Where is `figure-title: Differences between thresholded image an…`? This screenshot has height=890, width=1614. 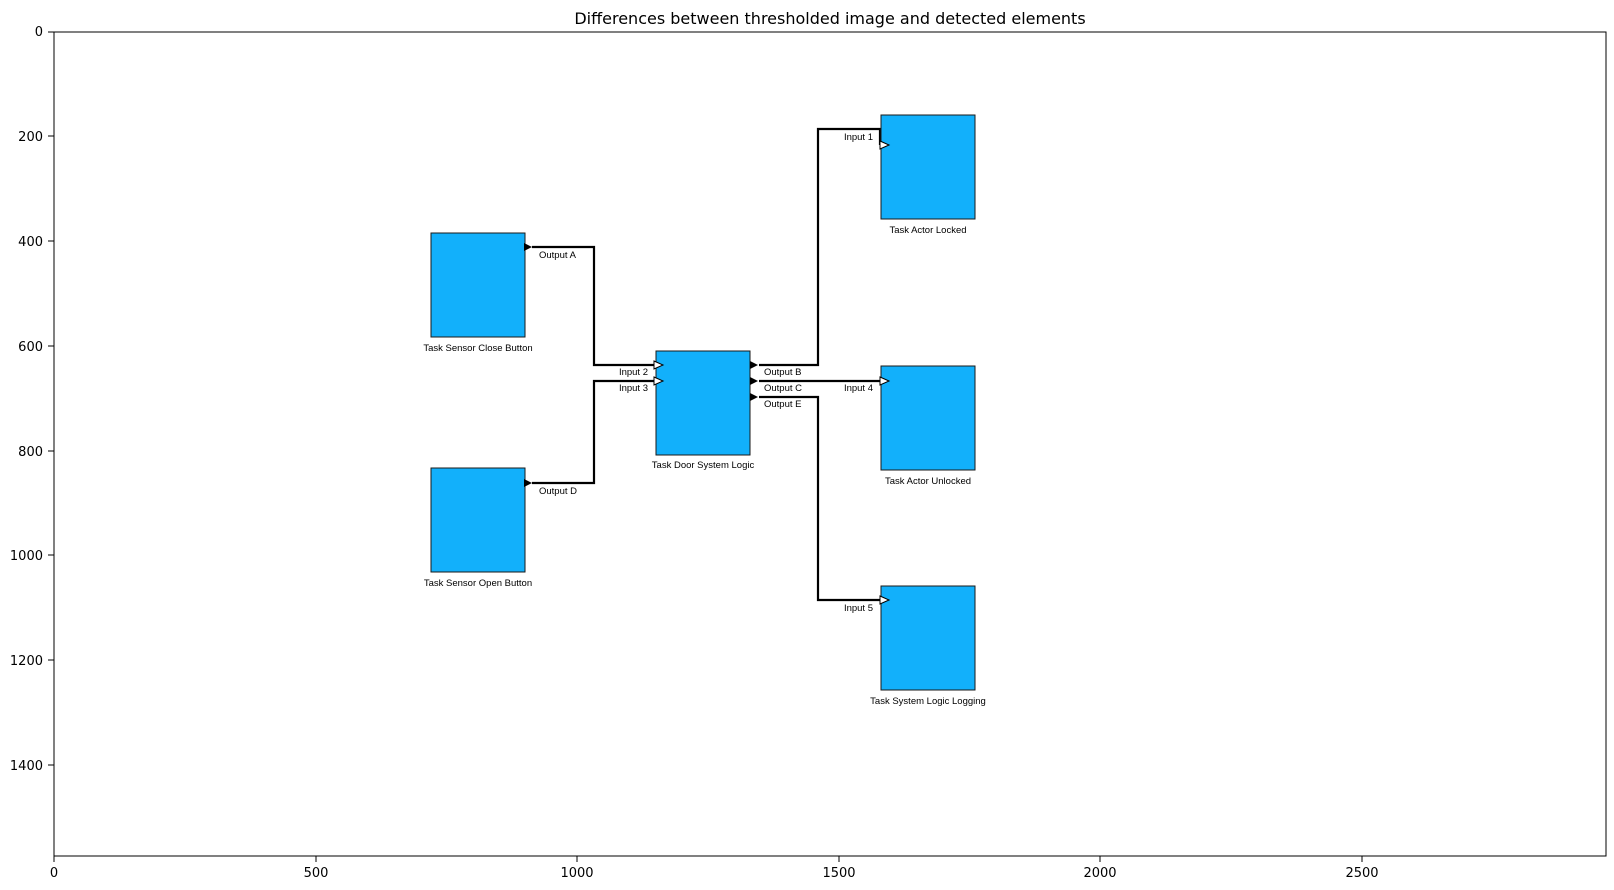
figure-title: Differences between thresholded image an… is located at coordinates (829, 18).